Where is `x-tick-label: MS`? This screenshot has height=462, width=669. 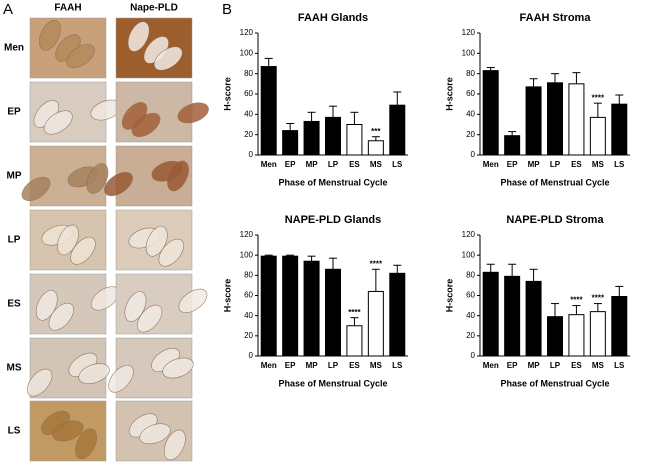
x-tick-label: MS is located at coordinates (598, 365).